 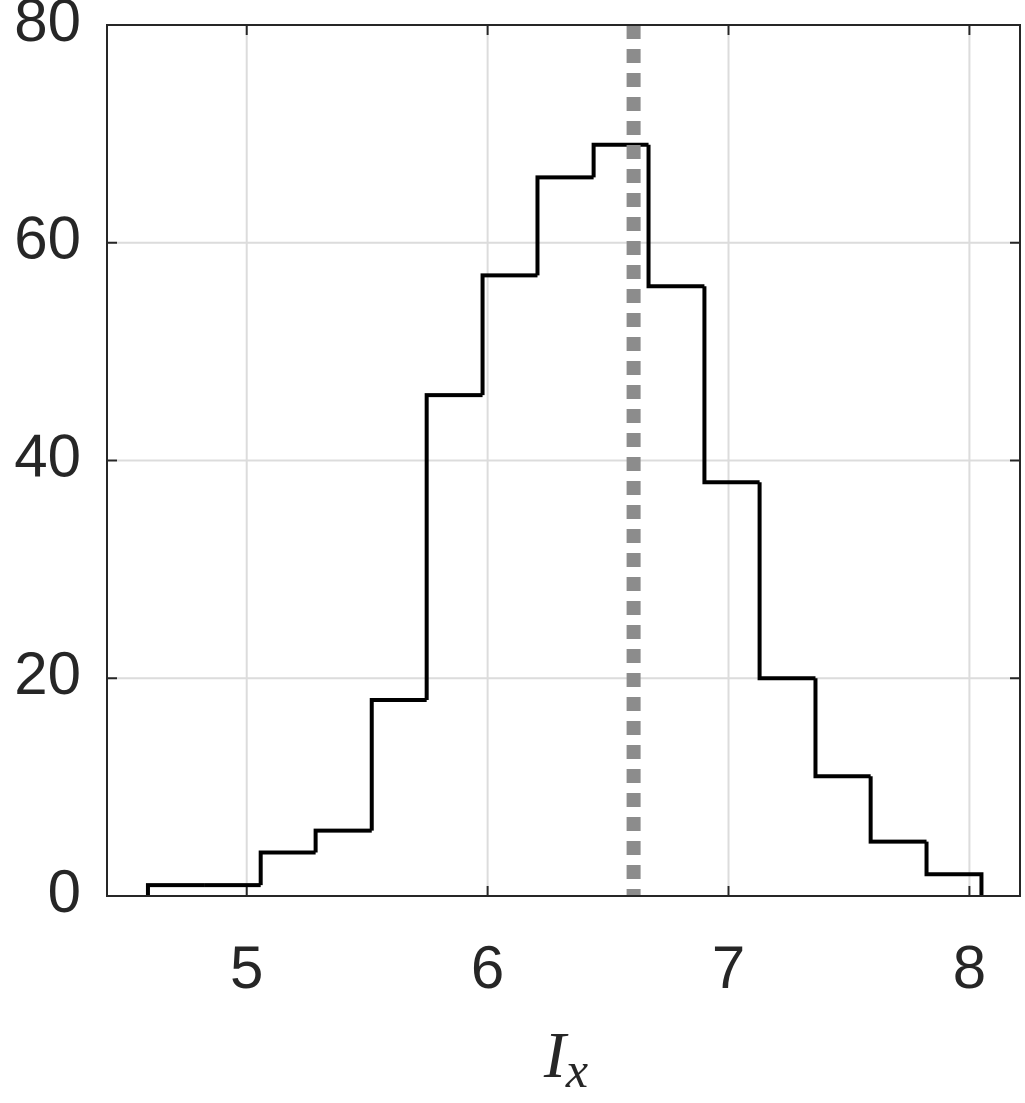 I want to click on x-tick-label: 5, so click(x=246, y=967).